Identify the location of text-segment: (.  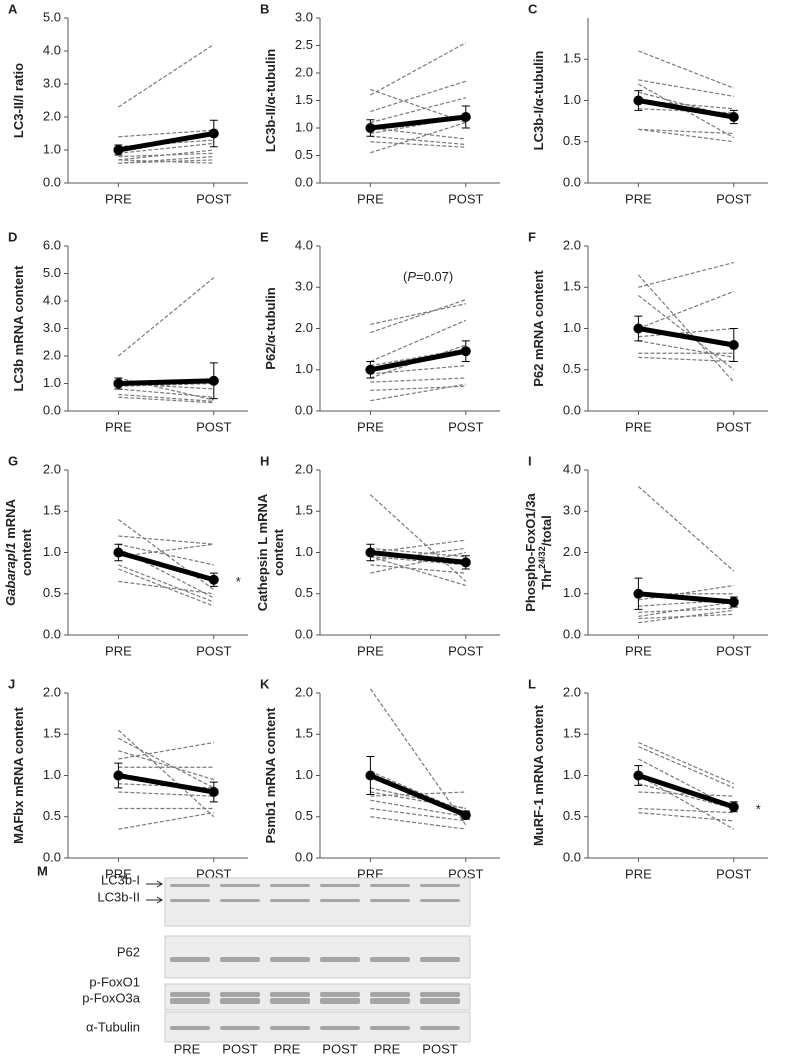
(405, 276).